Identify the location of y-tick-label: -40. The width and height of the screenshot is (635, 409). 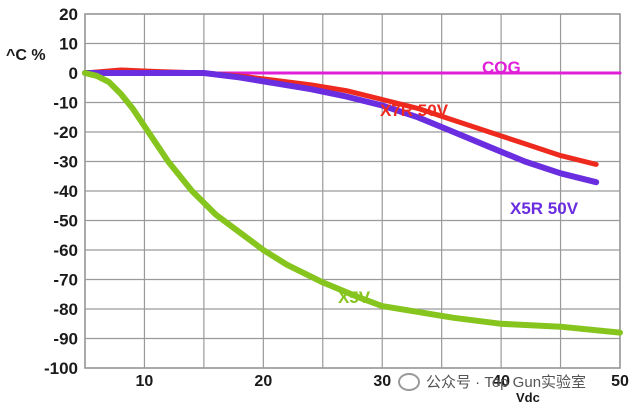
(65, 191).